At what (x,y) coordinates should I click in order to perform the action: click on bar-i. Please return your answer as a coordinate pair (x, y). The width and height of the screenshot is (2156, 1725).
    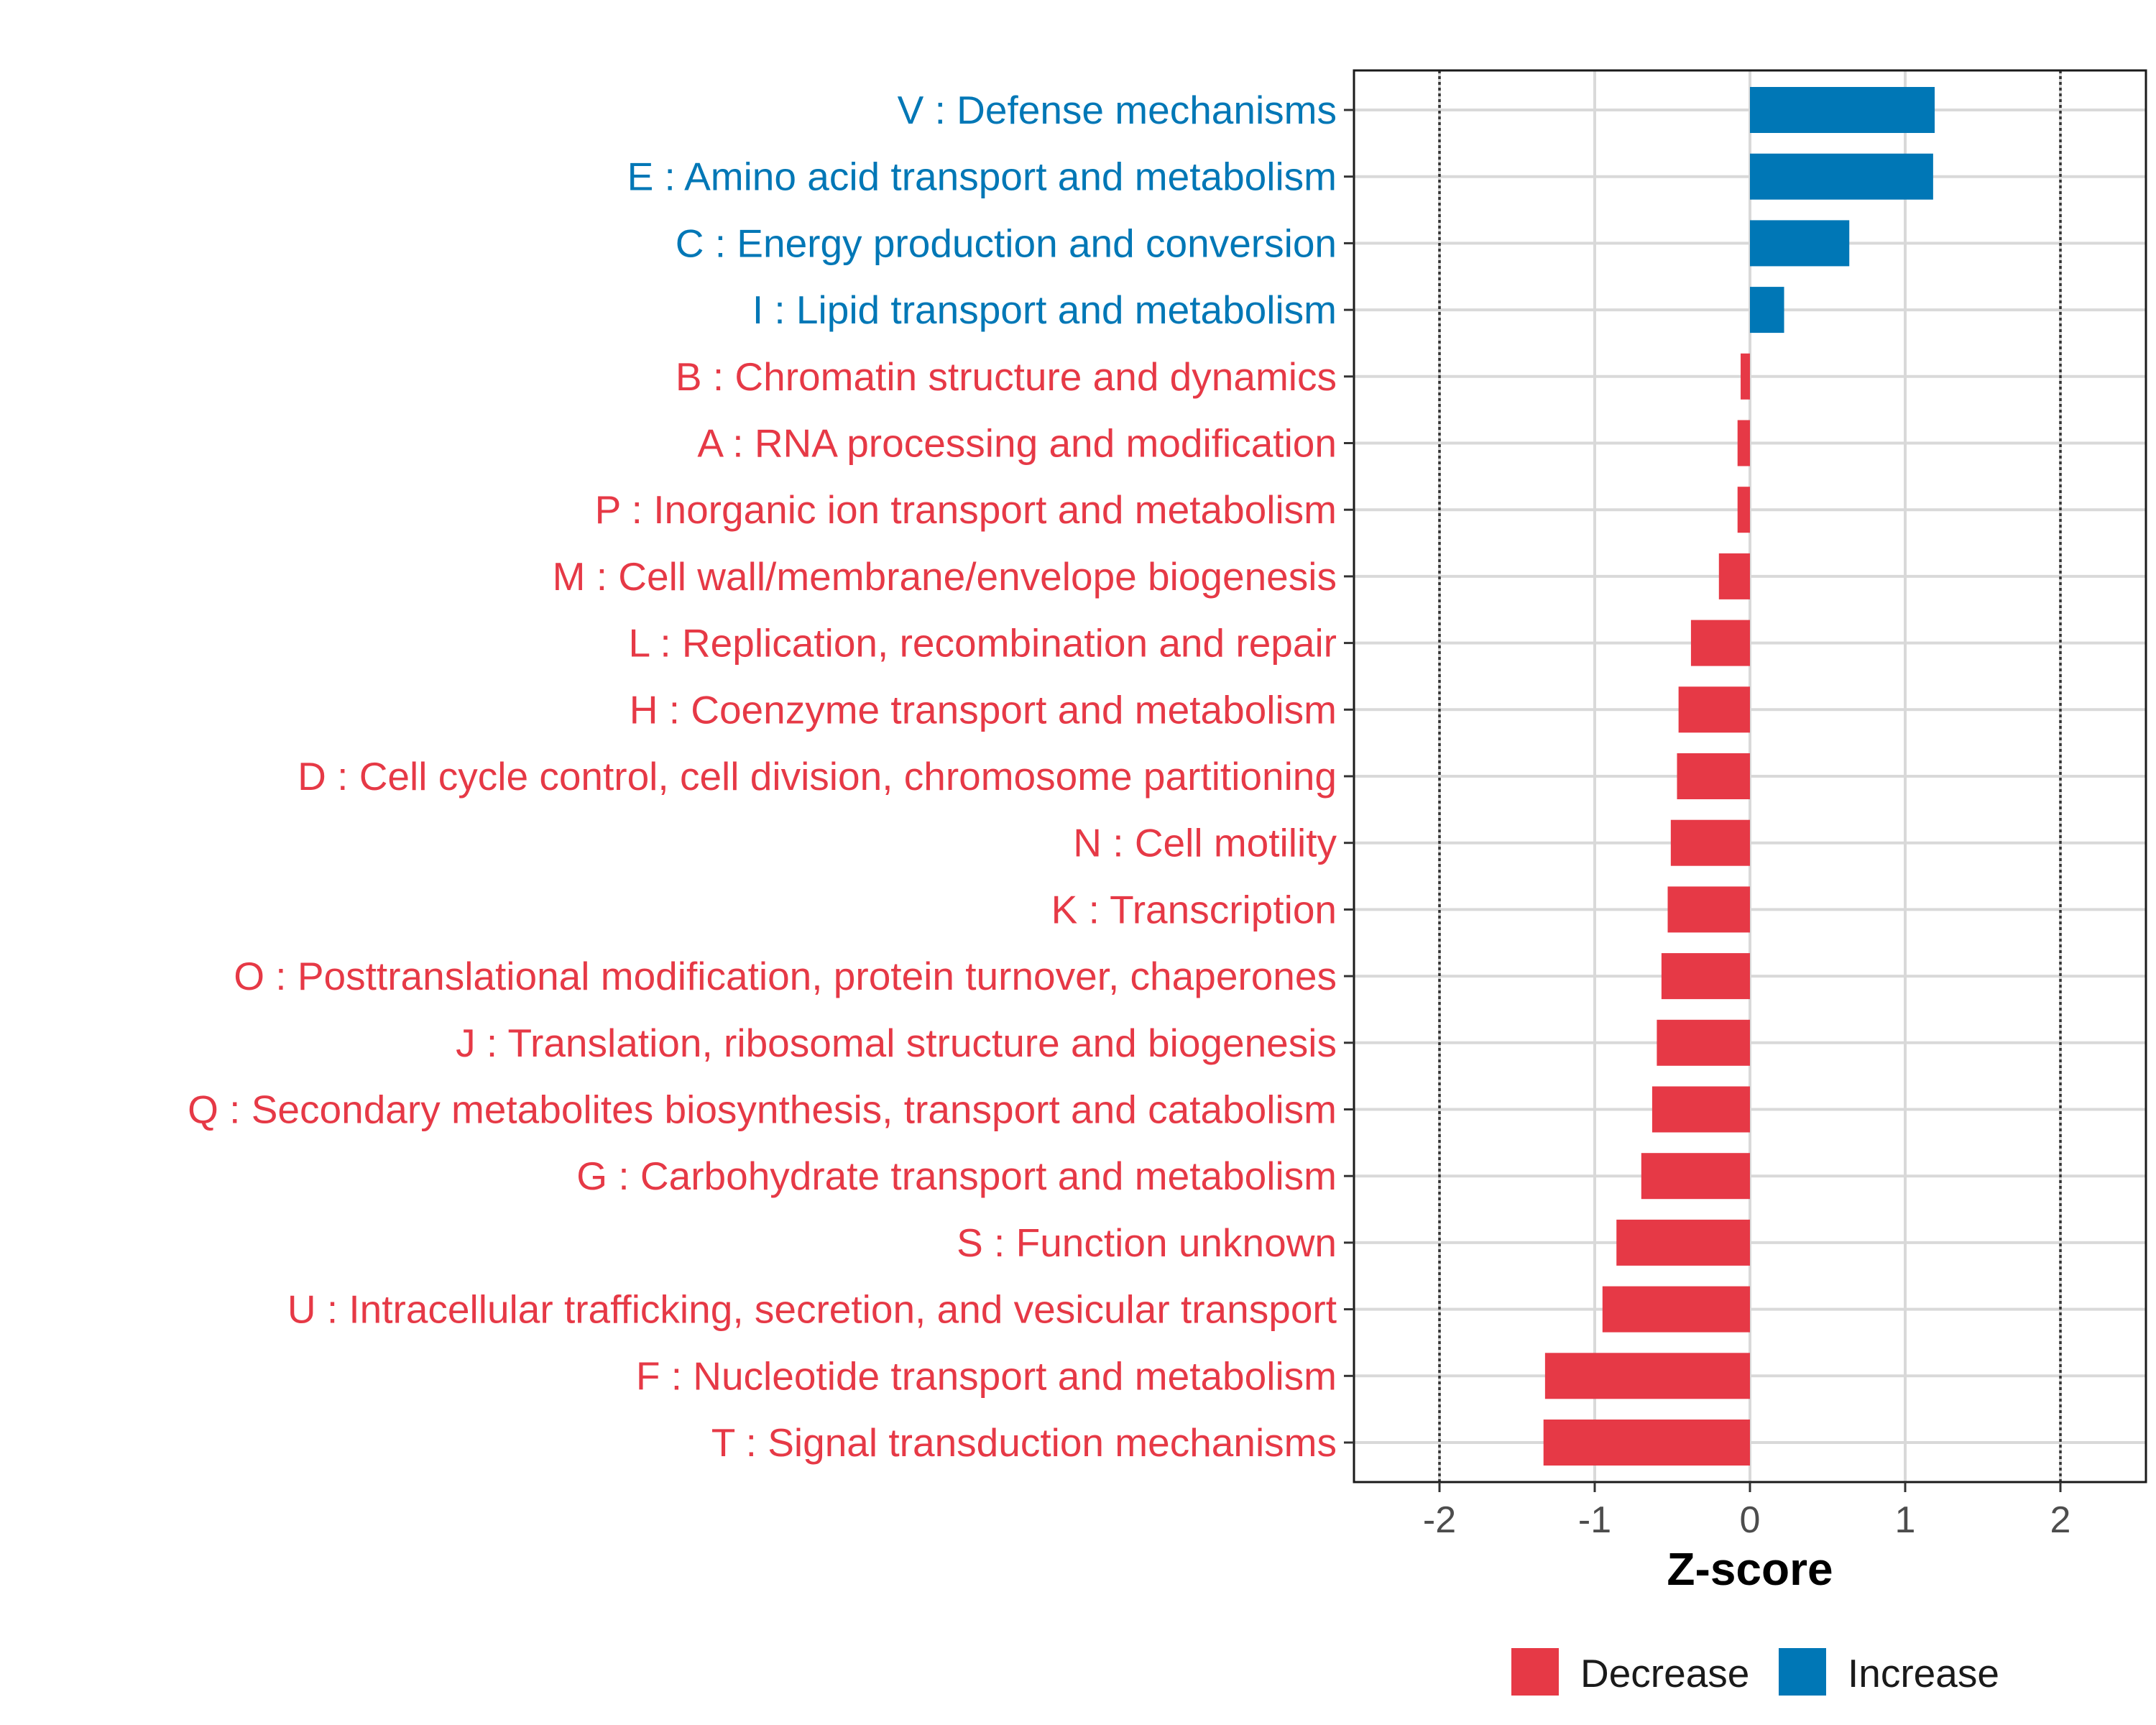
    Looking at the image, I should click on (1767, 310).